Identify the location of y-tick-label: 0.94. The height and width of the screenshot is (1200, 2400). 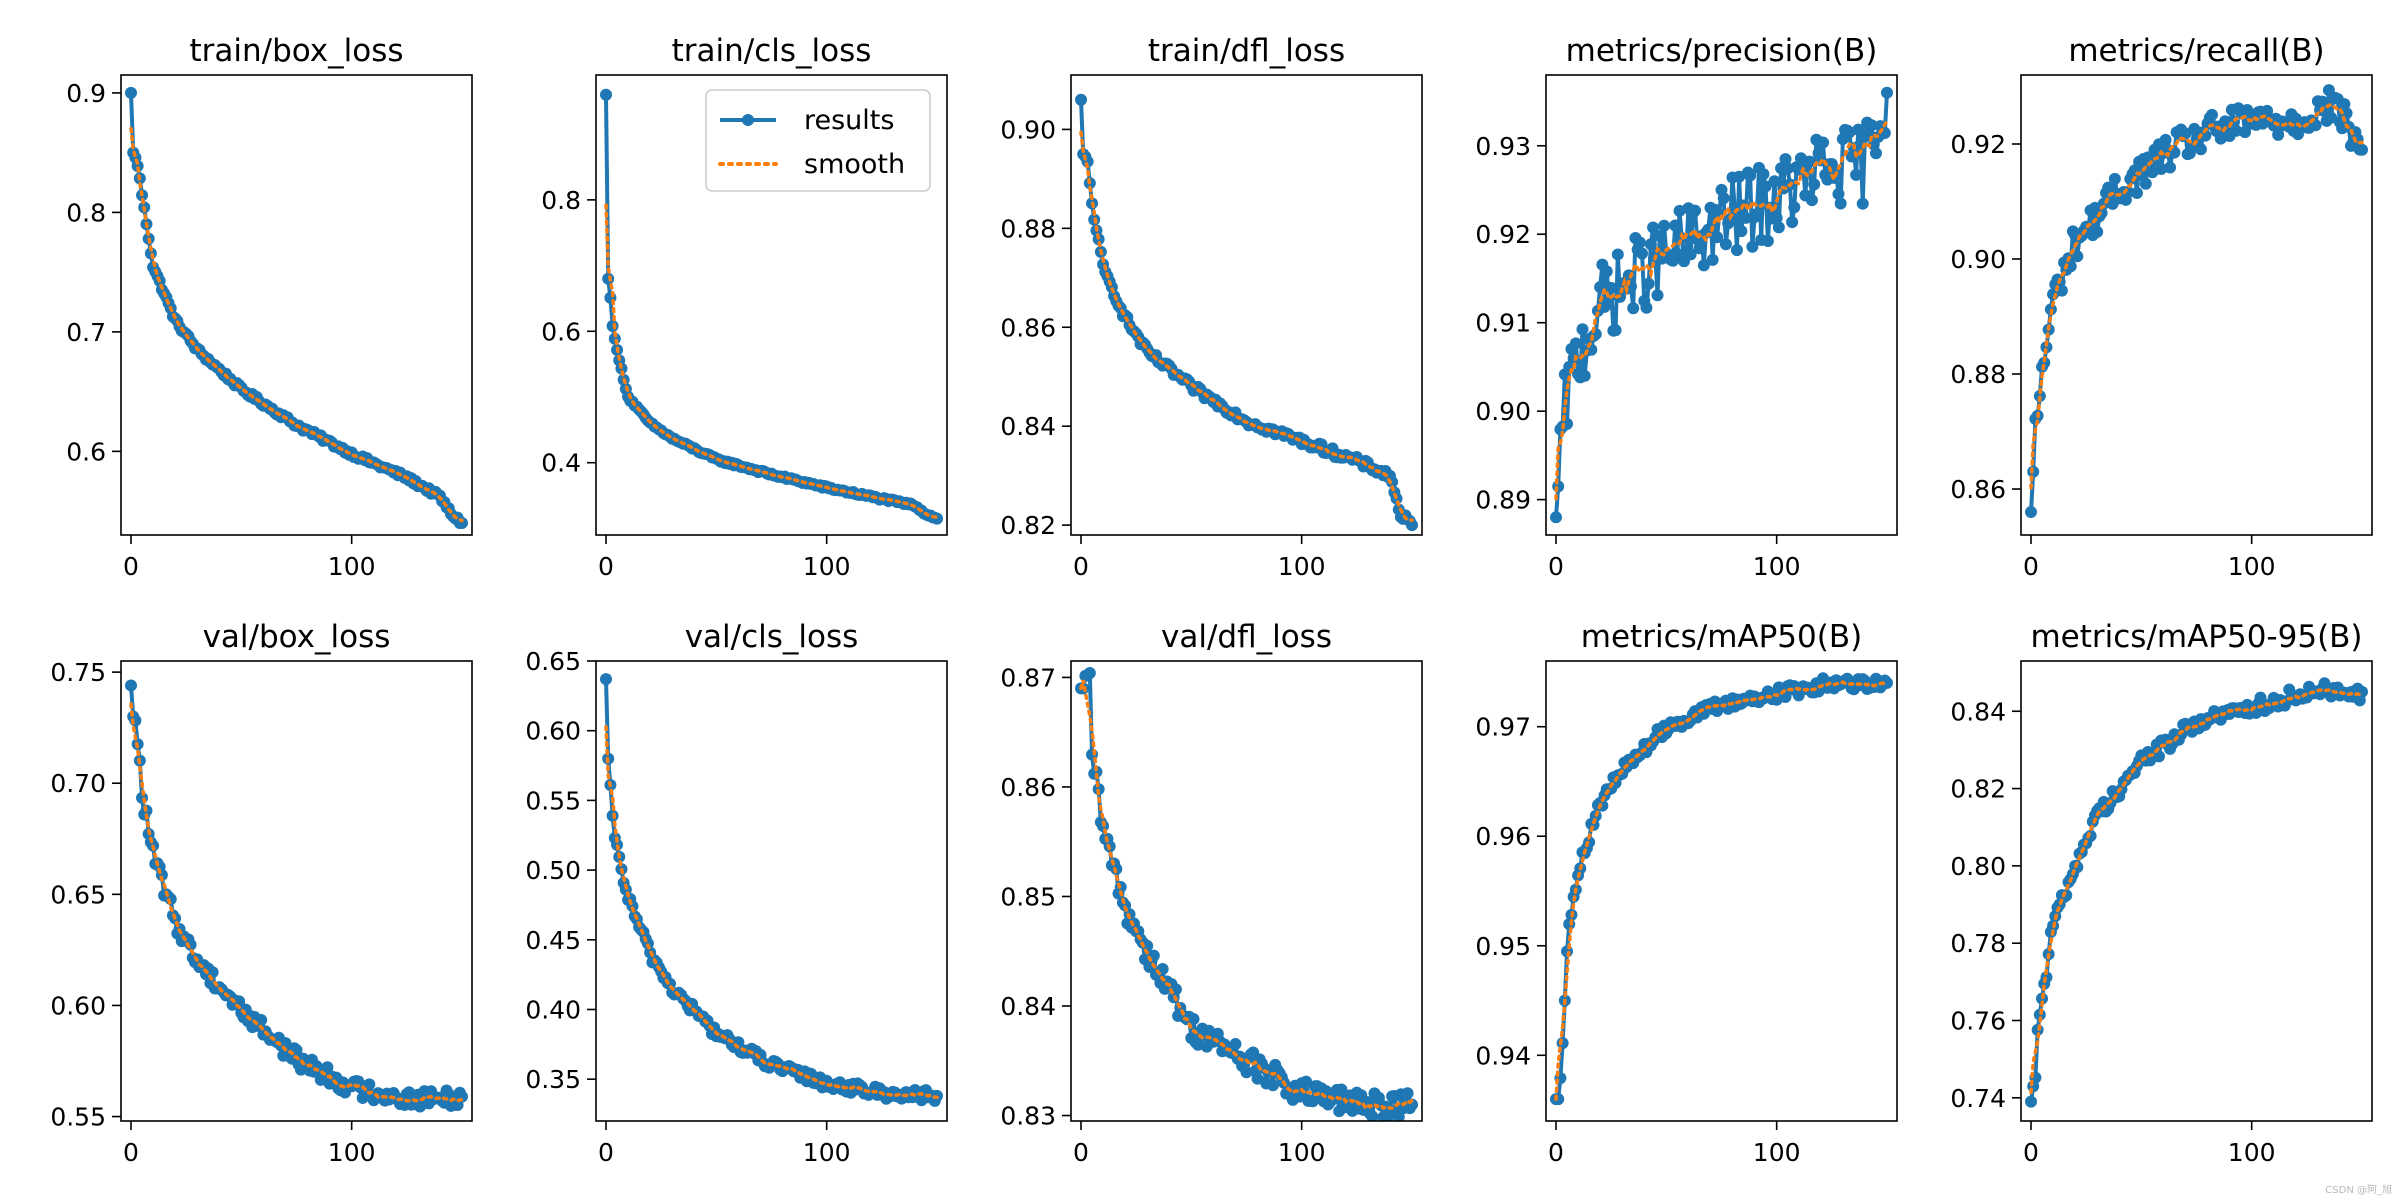
(1503, 1055).